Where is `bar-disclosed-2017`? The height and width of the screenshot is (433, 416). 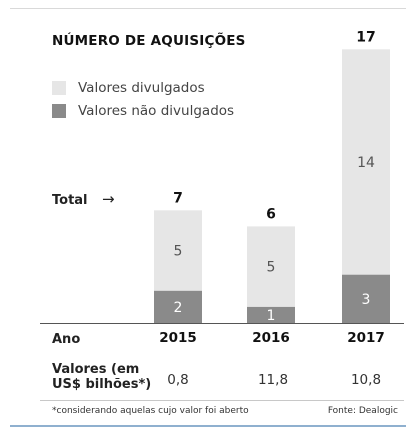
bar-disclosed-2017 is located at coordinates (366, 162).